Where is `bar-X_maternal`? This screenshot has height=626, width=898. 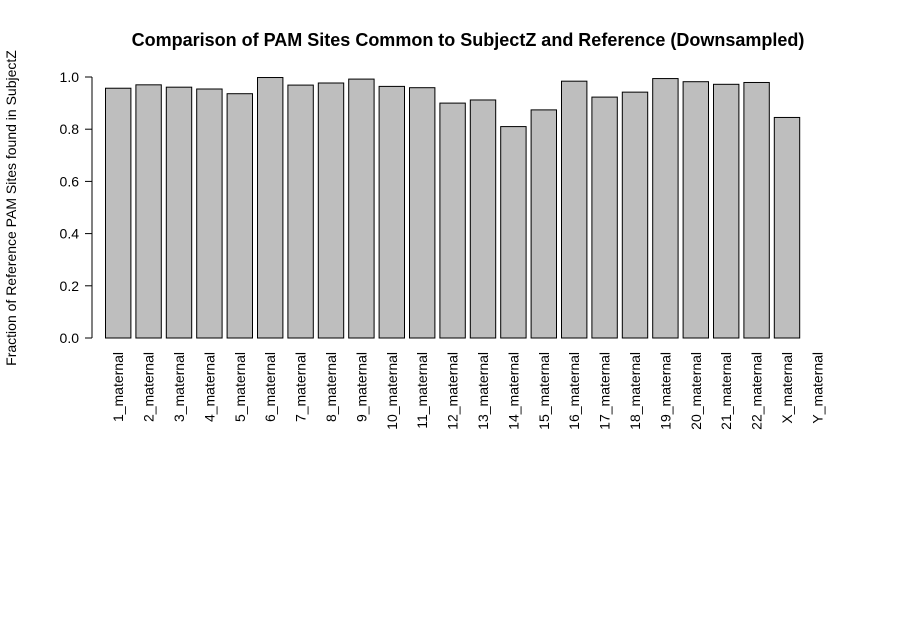
bar-X_maternal is located at coordinates (787, 227).